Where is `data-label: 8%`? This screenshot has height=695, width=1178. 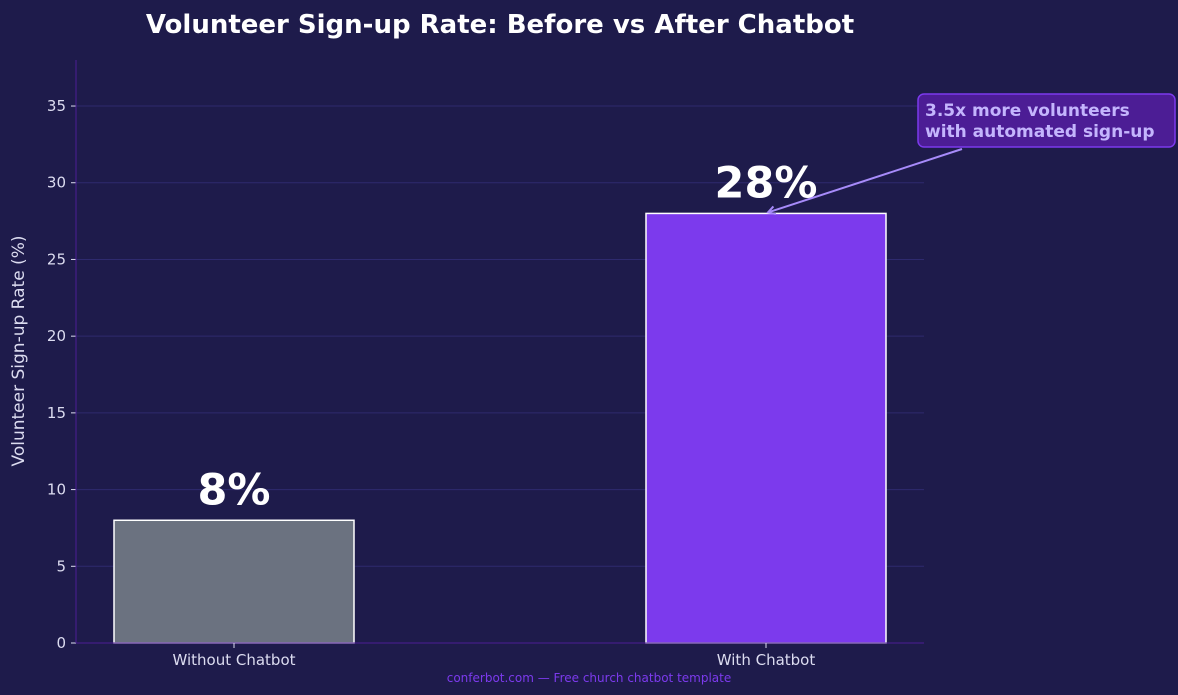 data-label: 8% is located at coordinates (233, 490).